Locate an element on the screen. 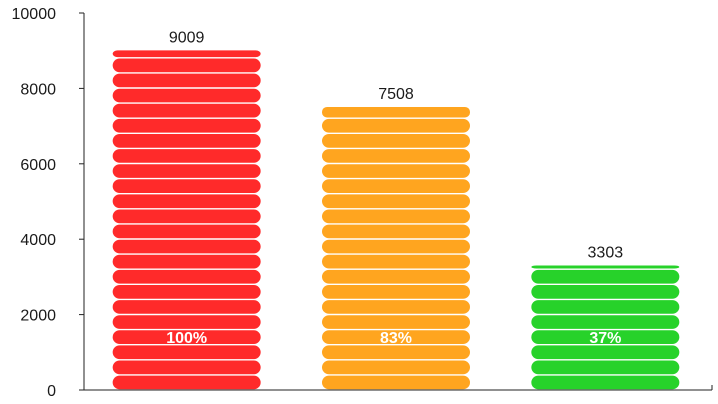  bar-value-label: 3303 is located at coordinates (606, 252).